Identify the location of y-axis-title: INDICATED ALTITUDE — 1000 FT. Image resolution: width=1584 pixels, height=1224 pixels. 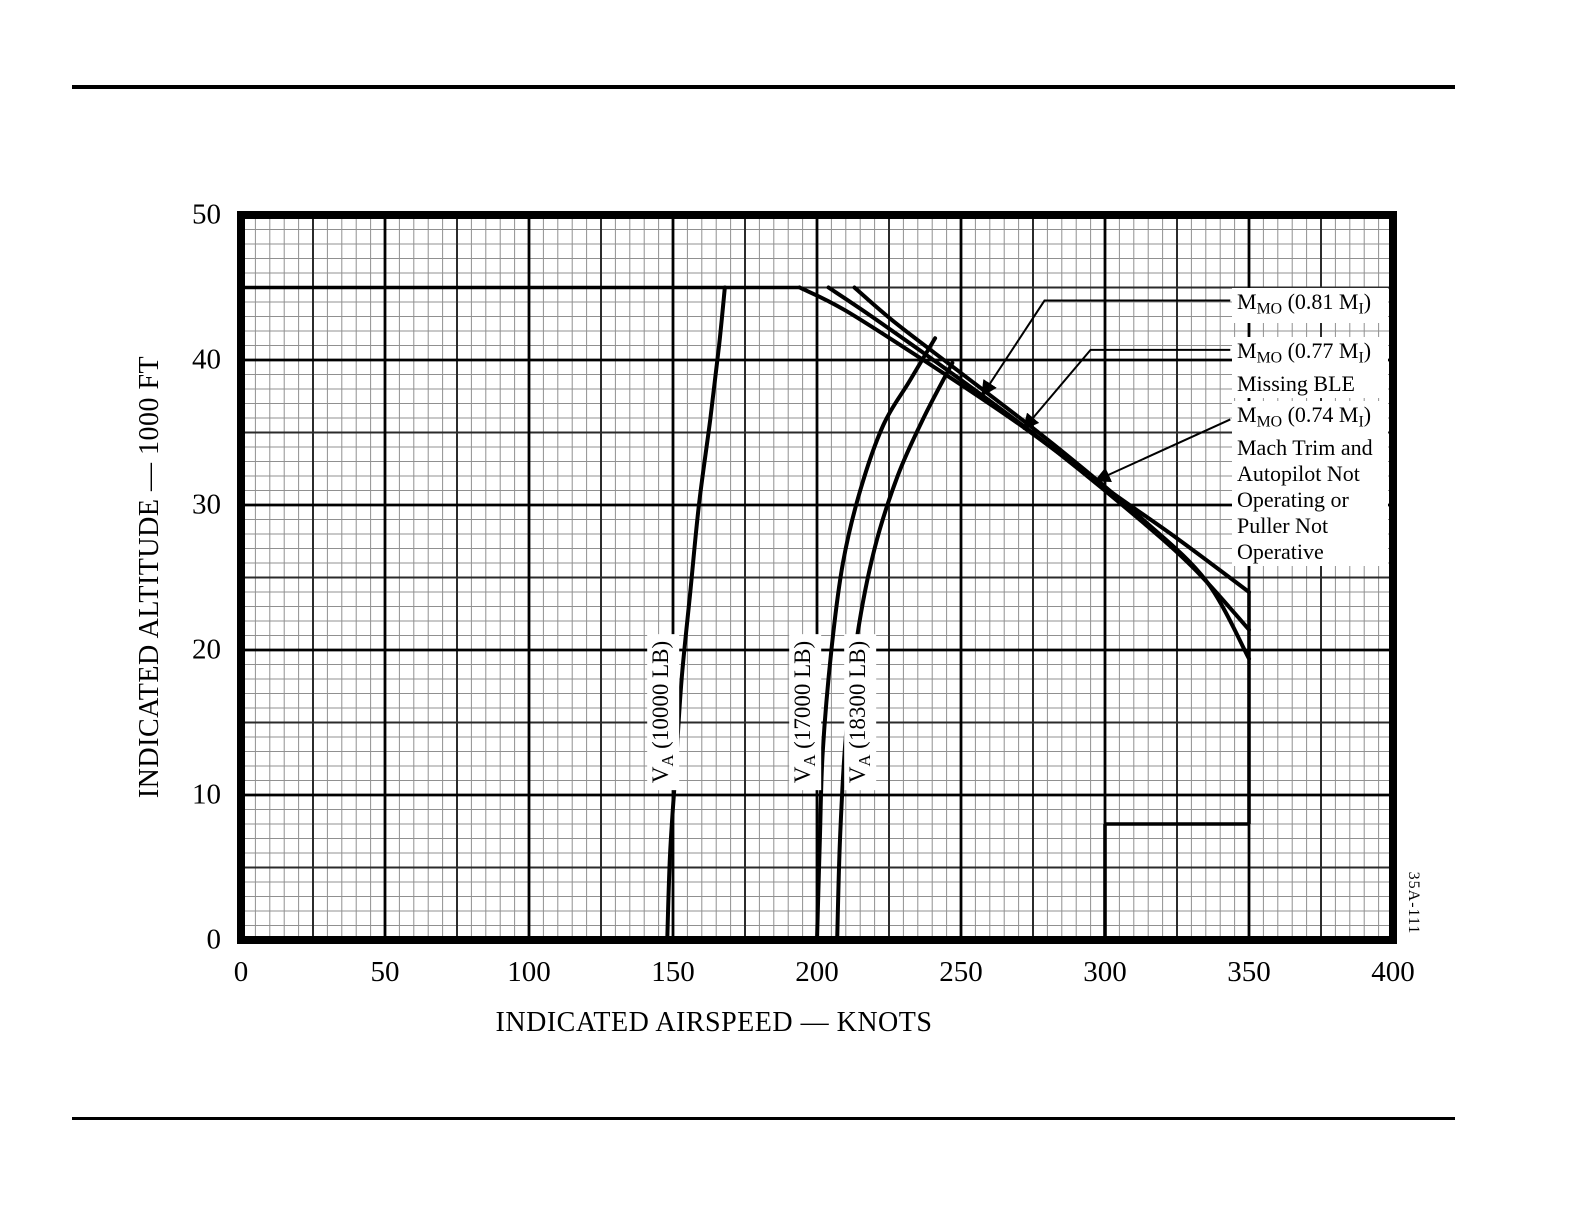
(149, 577).